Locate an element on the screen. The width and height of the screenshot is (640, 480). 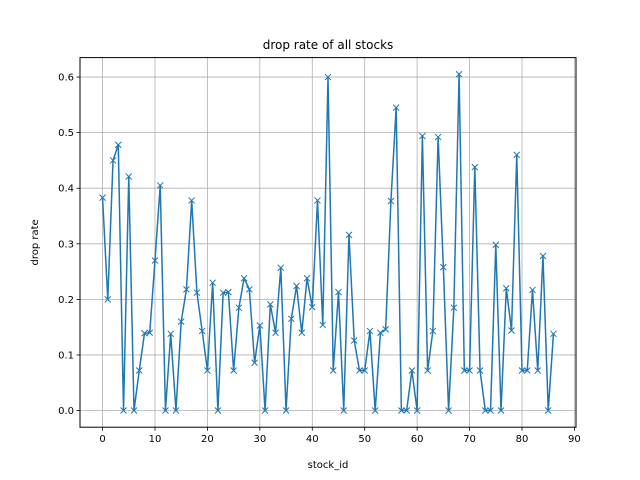
x-tick-label: 10 is located at coordinates (155, 439).